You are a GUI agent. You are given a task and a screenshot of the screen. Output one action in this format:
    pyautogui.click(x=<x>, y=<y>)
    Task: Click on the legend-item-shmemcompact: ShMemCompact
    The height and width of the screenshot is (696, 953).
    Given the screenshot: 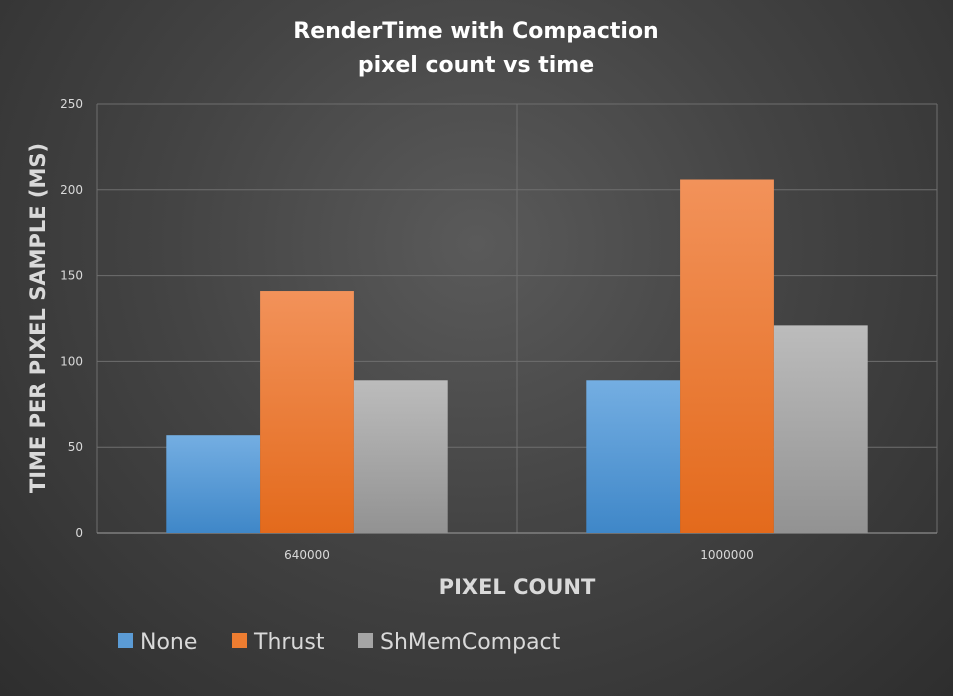 What is the action you would take?
    pyautogui.click(x=459, y=642)
    